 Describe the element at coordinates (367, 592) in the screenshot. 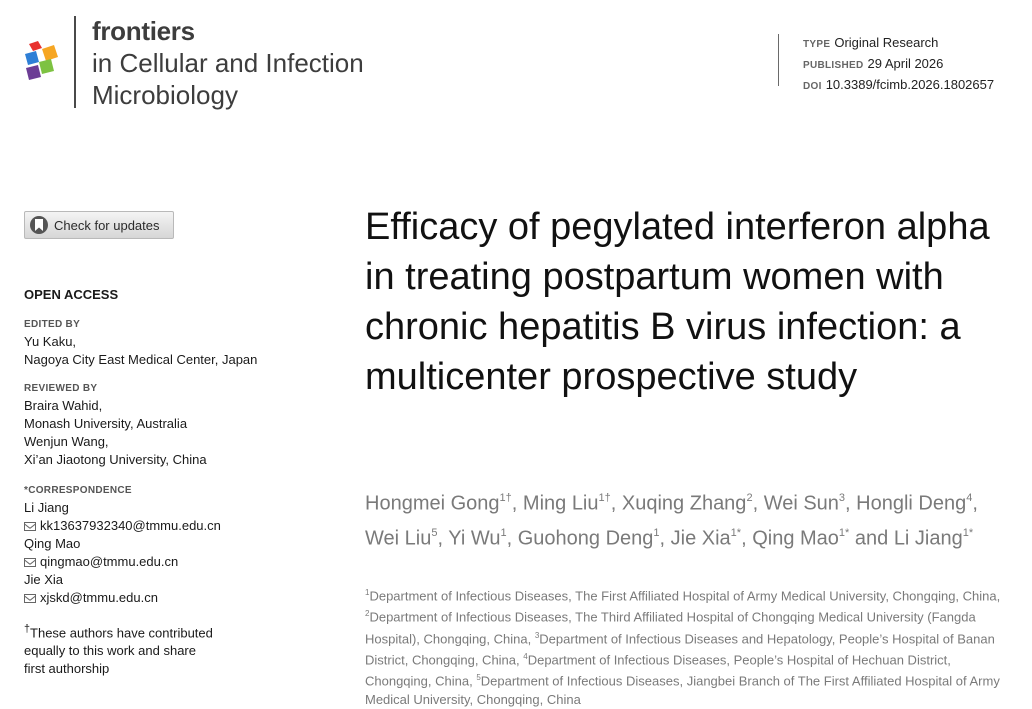

I see `affiliation-number: 1` at that location.